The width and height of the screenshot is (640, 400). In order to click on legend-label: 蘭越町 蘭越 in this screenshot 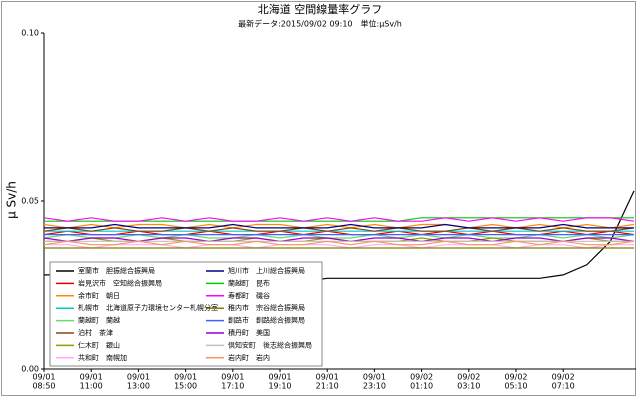, I will do `click(99, 320)`.